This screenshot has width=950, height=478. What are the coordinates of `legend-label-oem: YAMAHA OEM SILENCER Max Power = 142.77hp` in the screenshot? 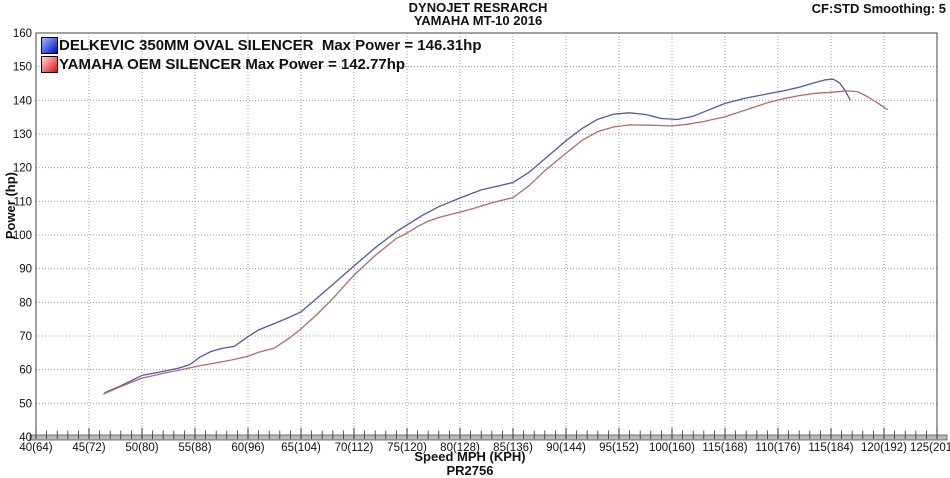 It's located at (232, 64).